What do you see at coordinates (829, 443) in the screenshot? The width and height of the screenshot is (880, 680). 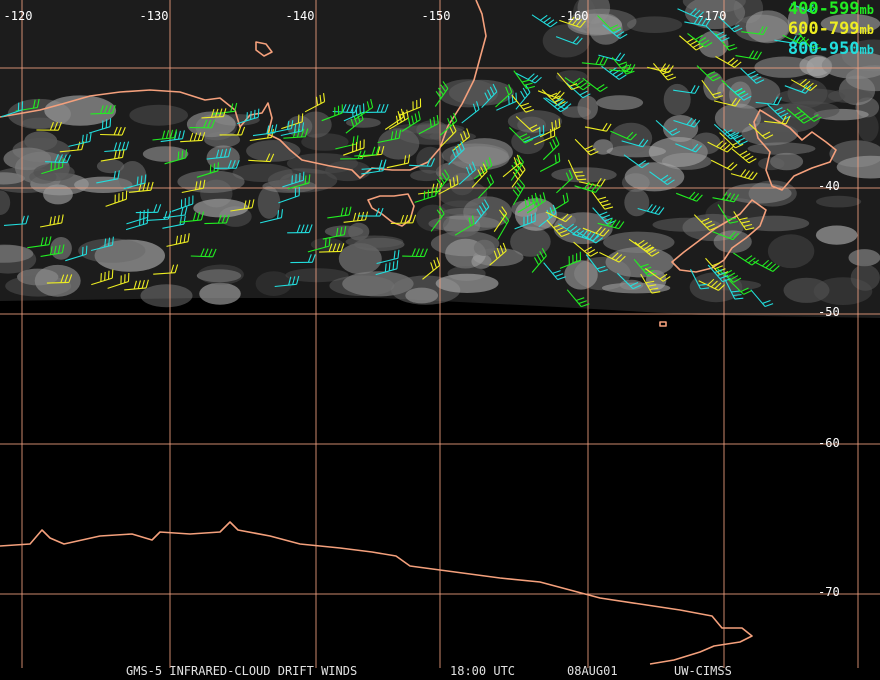 I see `latitude-label: -60` at bounding box center [829, 443].